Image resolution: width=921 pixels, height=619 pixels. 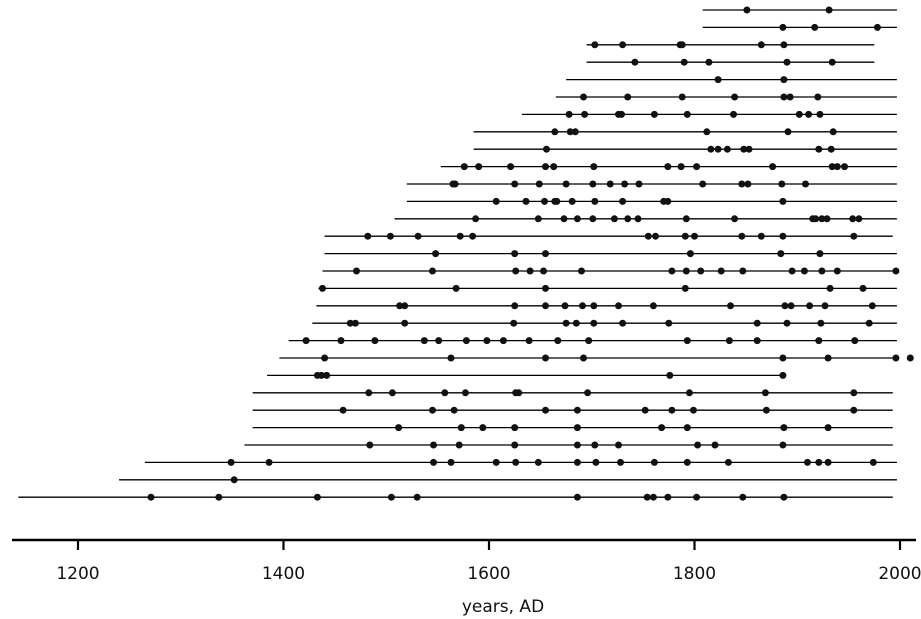 What do you see at coordinates (488, 562) in the screenshot?
I see `x-axis-ticks: 1200 1400 1600 1800 2000` at bounding box center [488, 562].